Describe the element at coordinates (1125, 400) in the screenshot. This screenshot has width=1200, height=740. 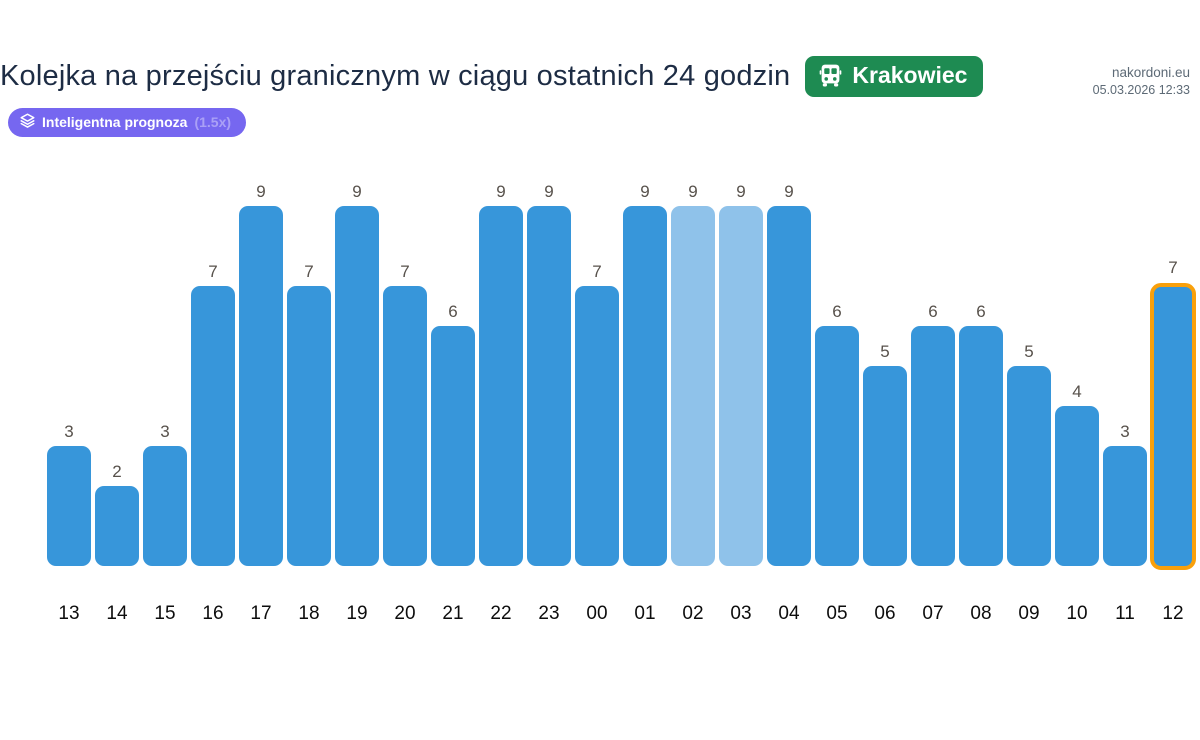
I see `chart-column: 3 11` at that location.